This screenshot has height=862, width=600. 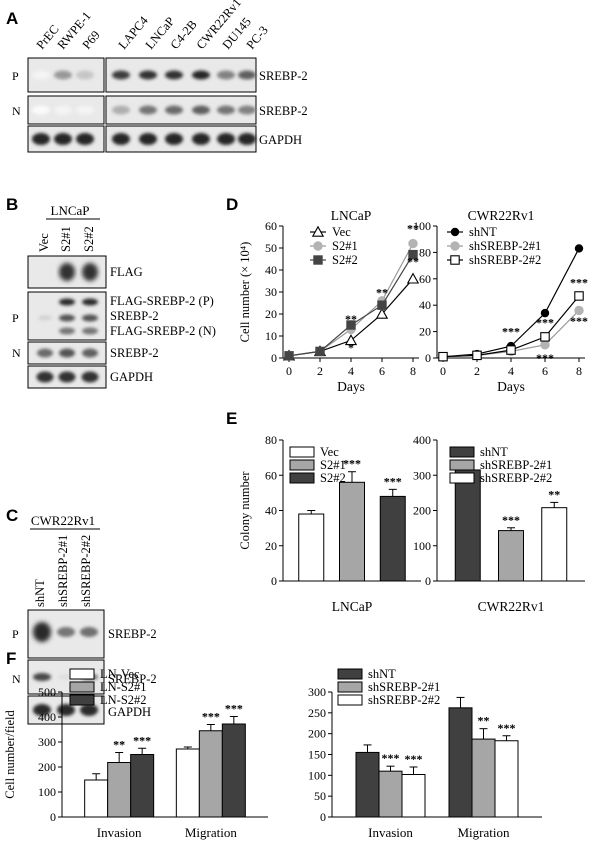 I want to click on row-label-c-2: GAPDH, so click(x=129, y=712).